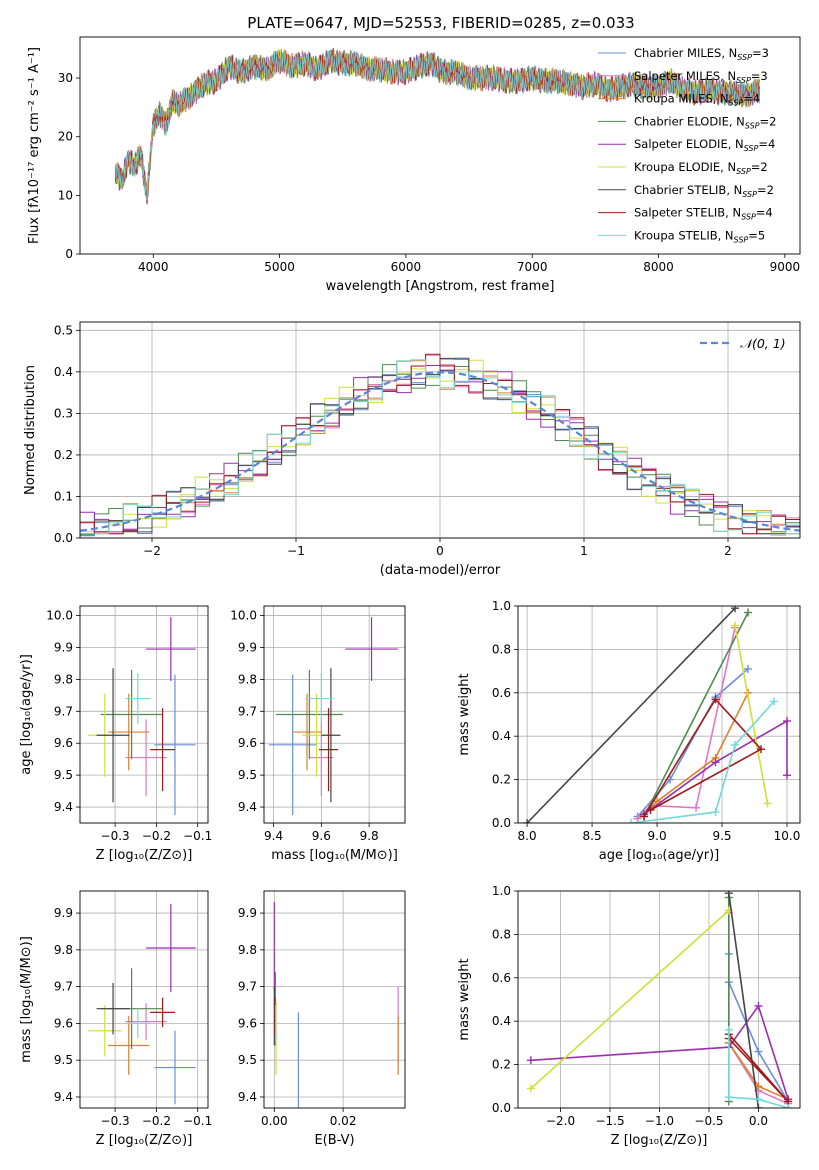 The height and width of the screenshot is (1170, 819). Describe the element at coordinates (26, 714) in the screenshot. I see `y-axis-label: age [log₁₀(age/yr)]` at that location.